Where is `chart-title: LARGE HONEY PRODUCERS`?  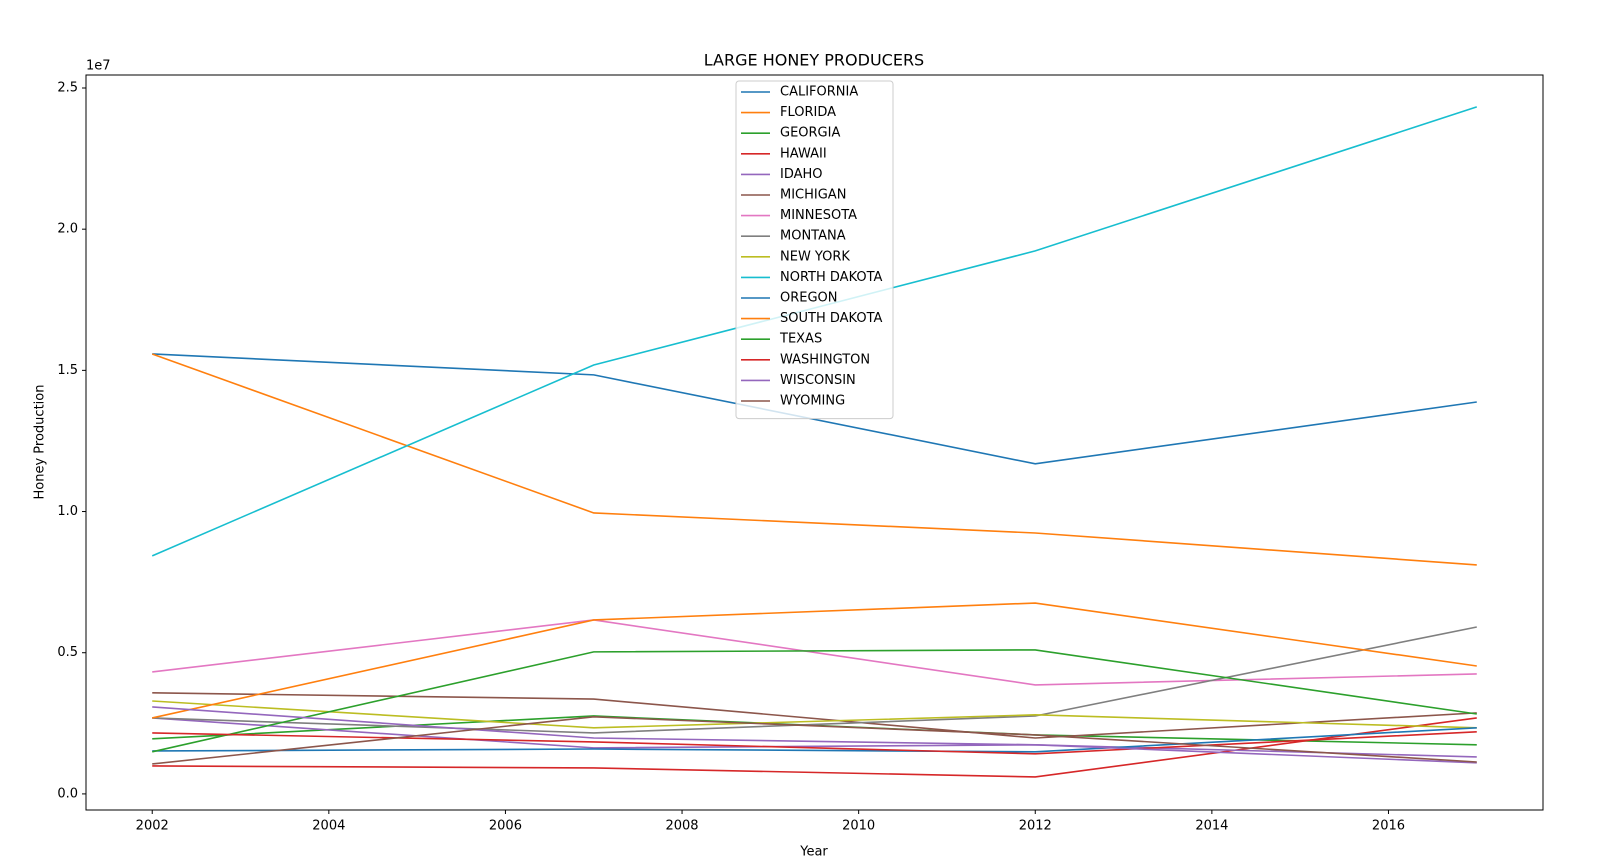
chart-title: LARGE HONEY PRODUCERS is located at coordinates (814, 60).